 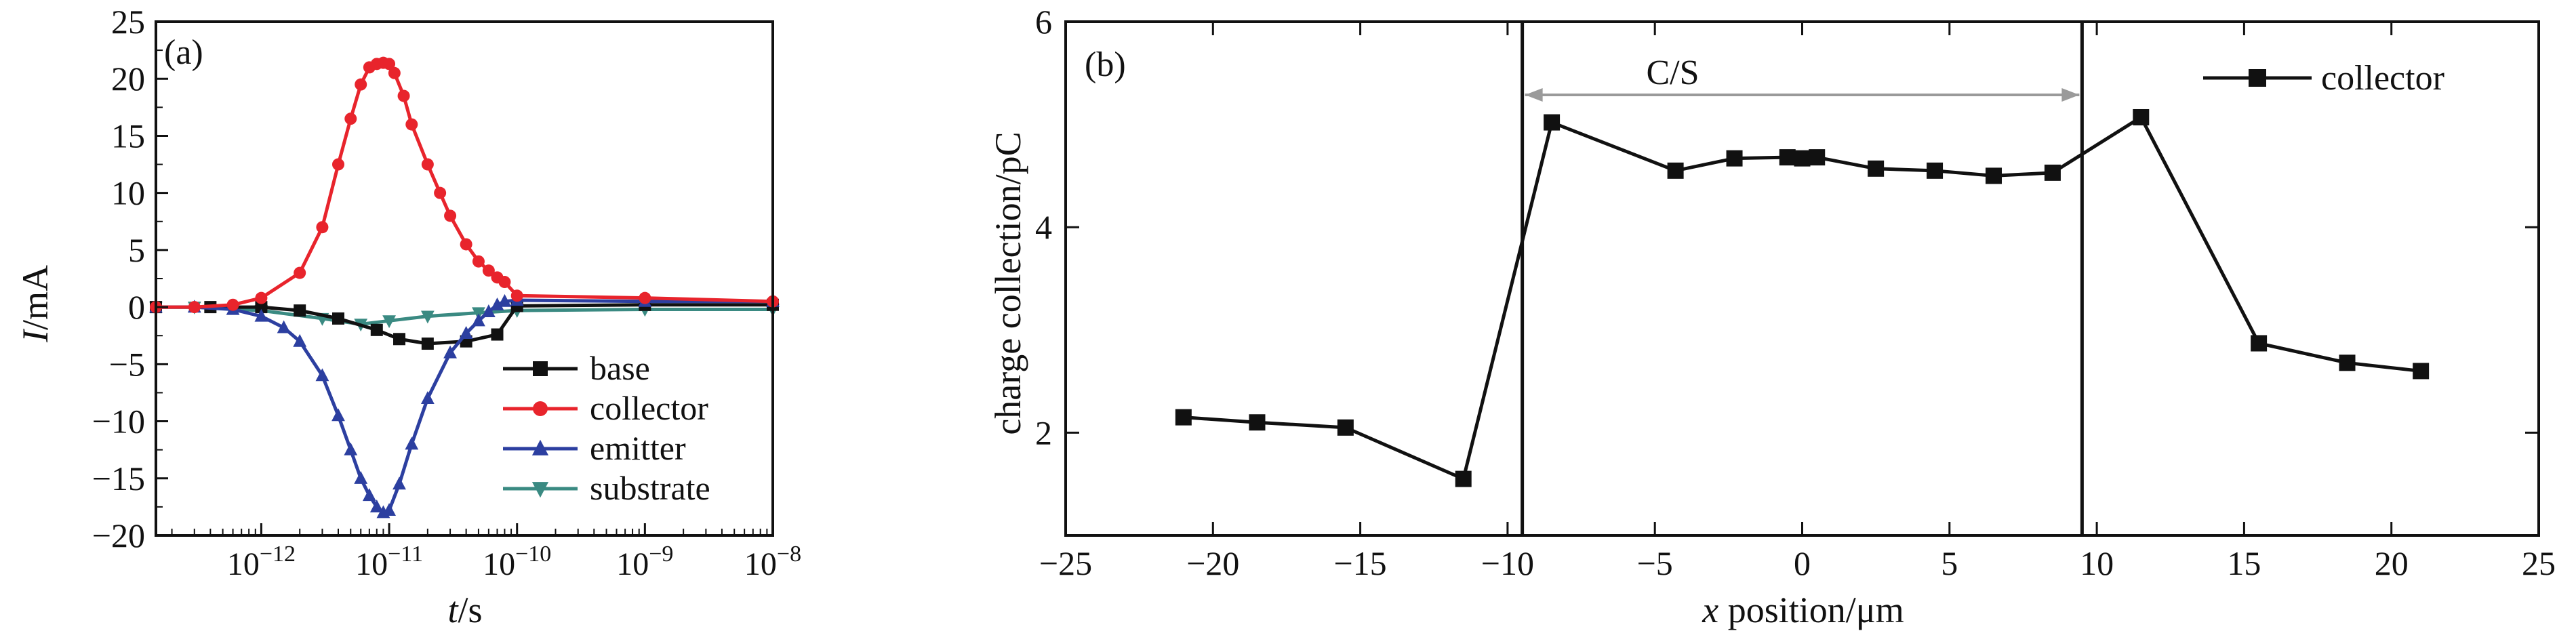 I want to click on panel-a-x-tick-label: 10⁻⁸, so click(x=772, y=562).